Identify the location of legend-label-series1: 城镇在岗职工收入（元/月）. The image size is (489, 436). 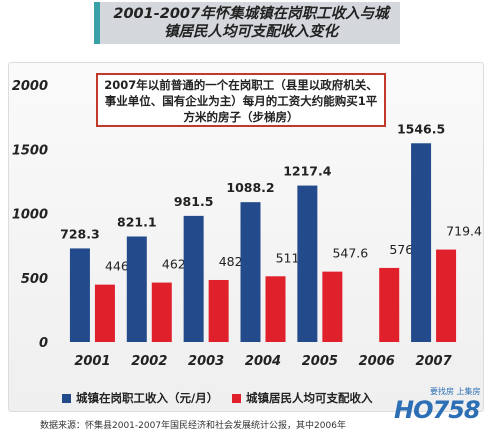
(147, 398).